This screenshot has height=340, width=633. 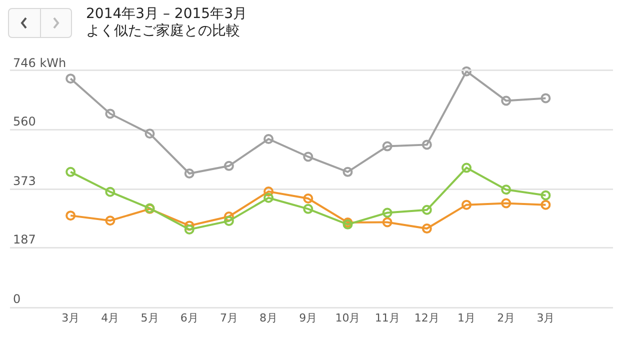 I want to click on y-tick-label: 373, so click(x=24, y=181).